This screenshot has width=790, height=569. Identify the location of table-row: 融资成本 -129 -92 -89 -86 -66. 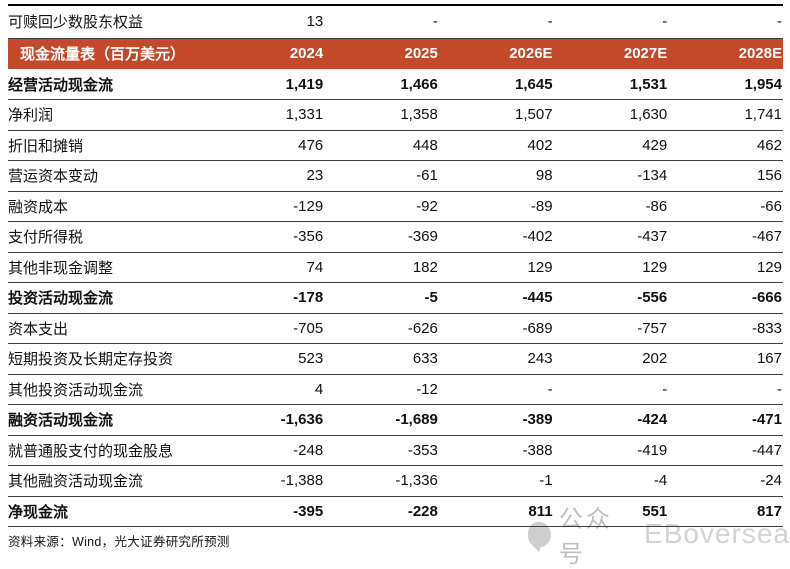
(395, 206).